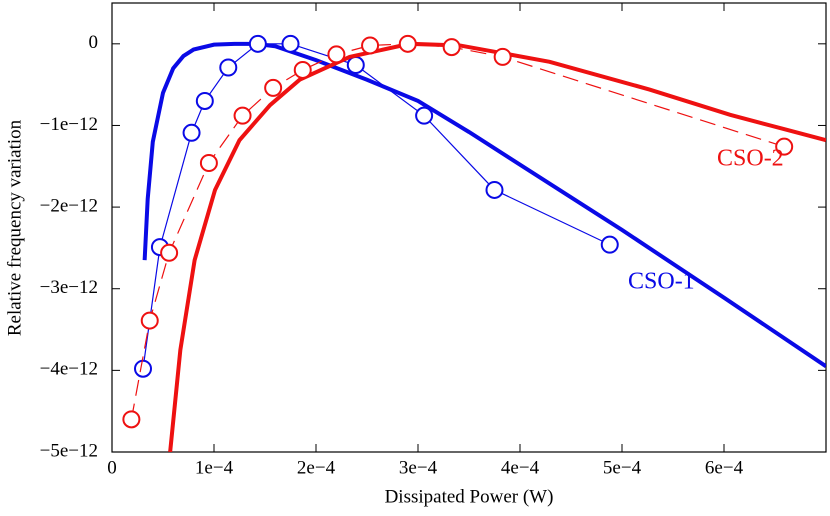 This screenshot has width=830, height=516. What do you see at coordinates (214, 467) in the screenshot?
I see `x-tick-label: 1e−4` at bounding box center [214, 467].